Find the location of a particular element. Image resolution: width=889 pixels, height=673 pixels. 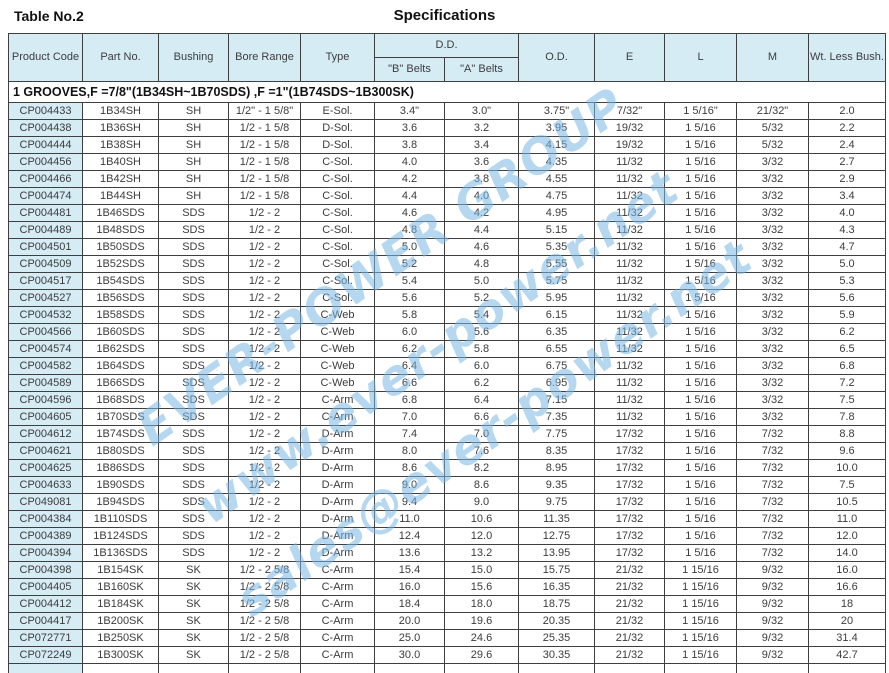

product-code-cell: CP004412 is located at coordinates (45, 604).